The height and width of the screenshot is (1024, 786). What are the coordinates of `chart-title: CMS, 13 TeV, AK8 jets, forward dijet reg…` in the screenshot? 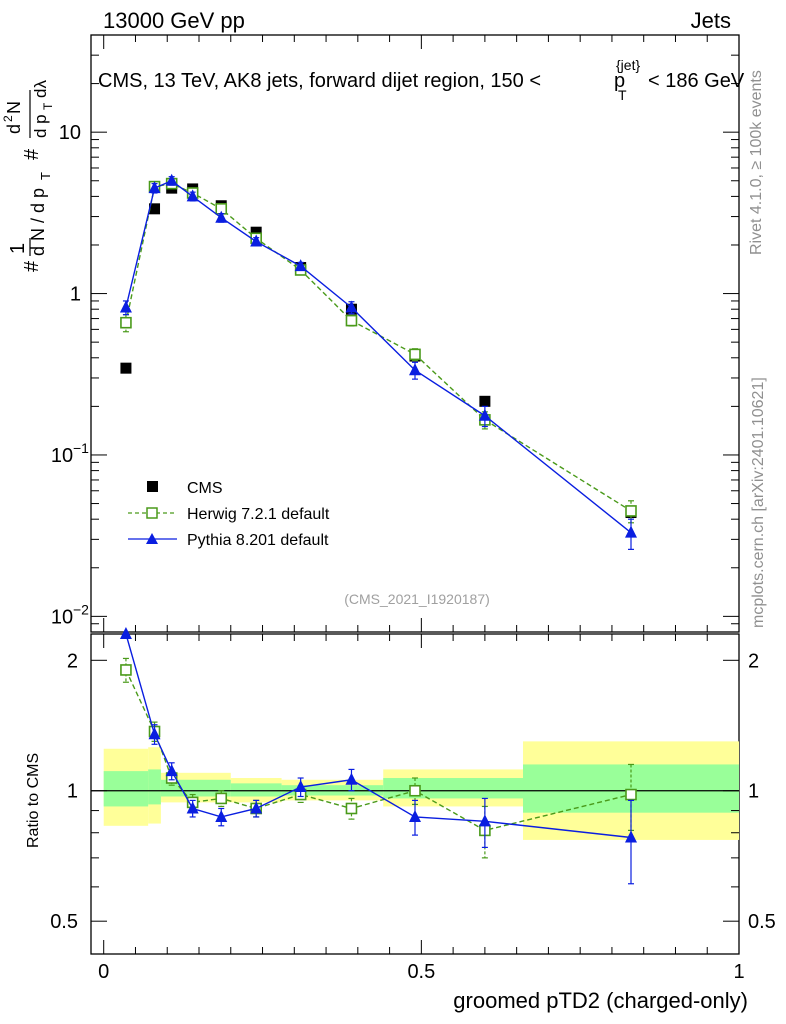 It's located at (319, 81).